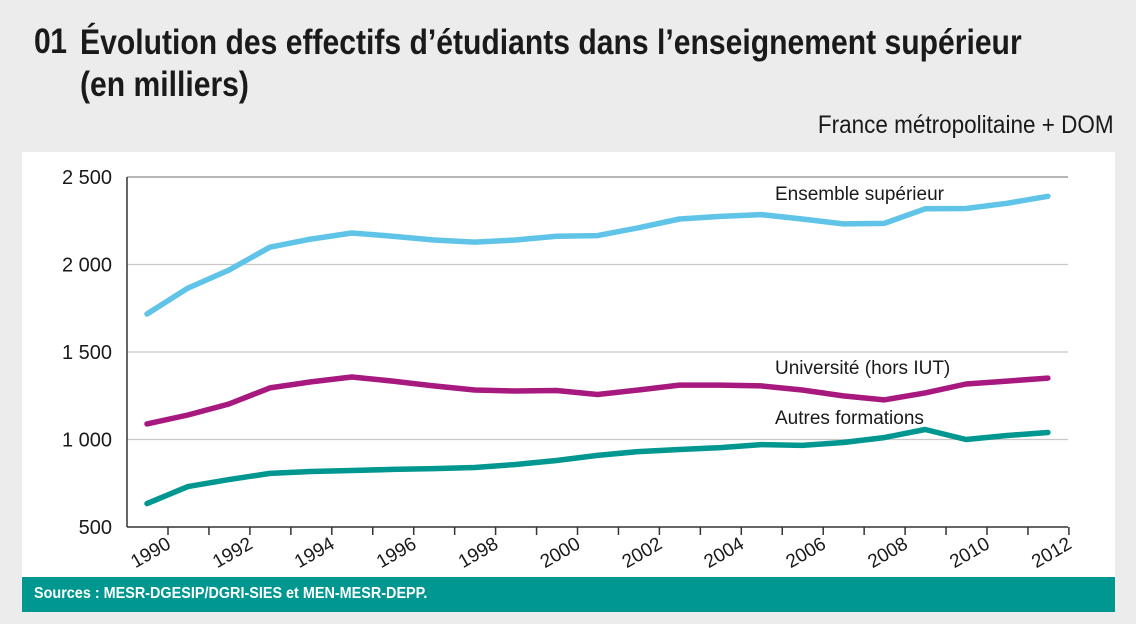  I want to click on x-tick-label: 1990, so click(150, 553).